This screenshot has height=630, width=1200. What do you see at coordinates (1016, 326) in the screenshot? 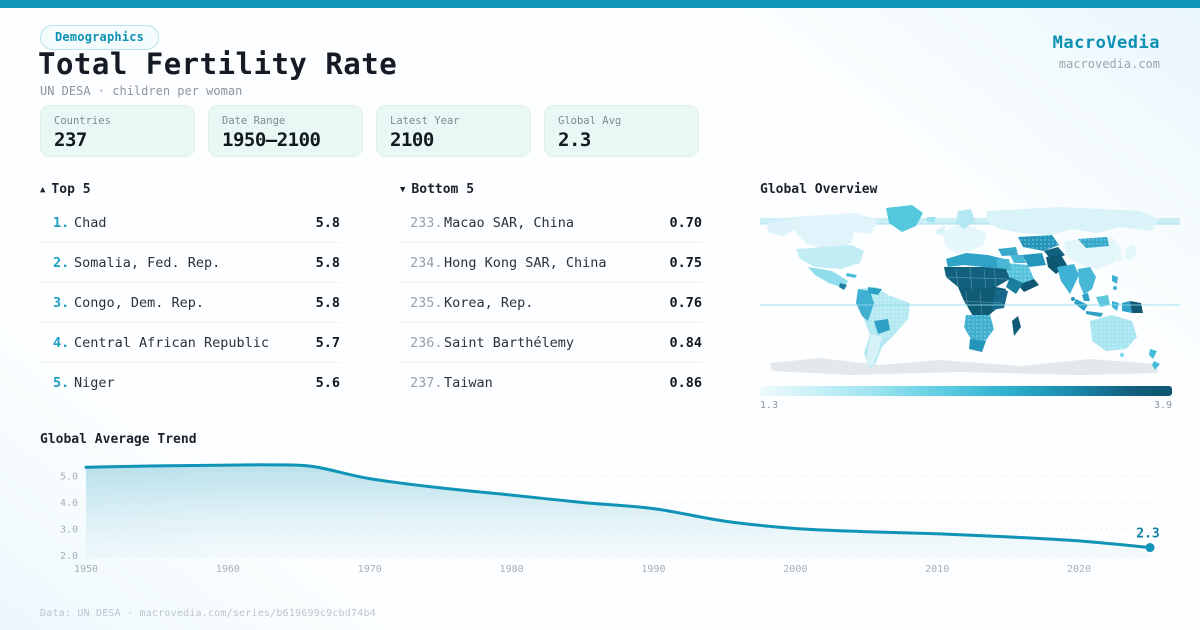
I see `region-madagascar` at bounding box center [1016, 326].